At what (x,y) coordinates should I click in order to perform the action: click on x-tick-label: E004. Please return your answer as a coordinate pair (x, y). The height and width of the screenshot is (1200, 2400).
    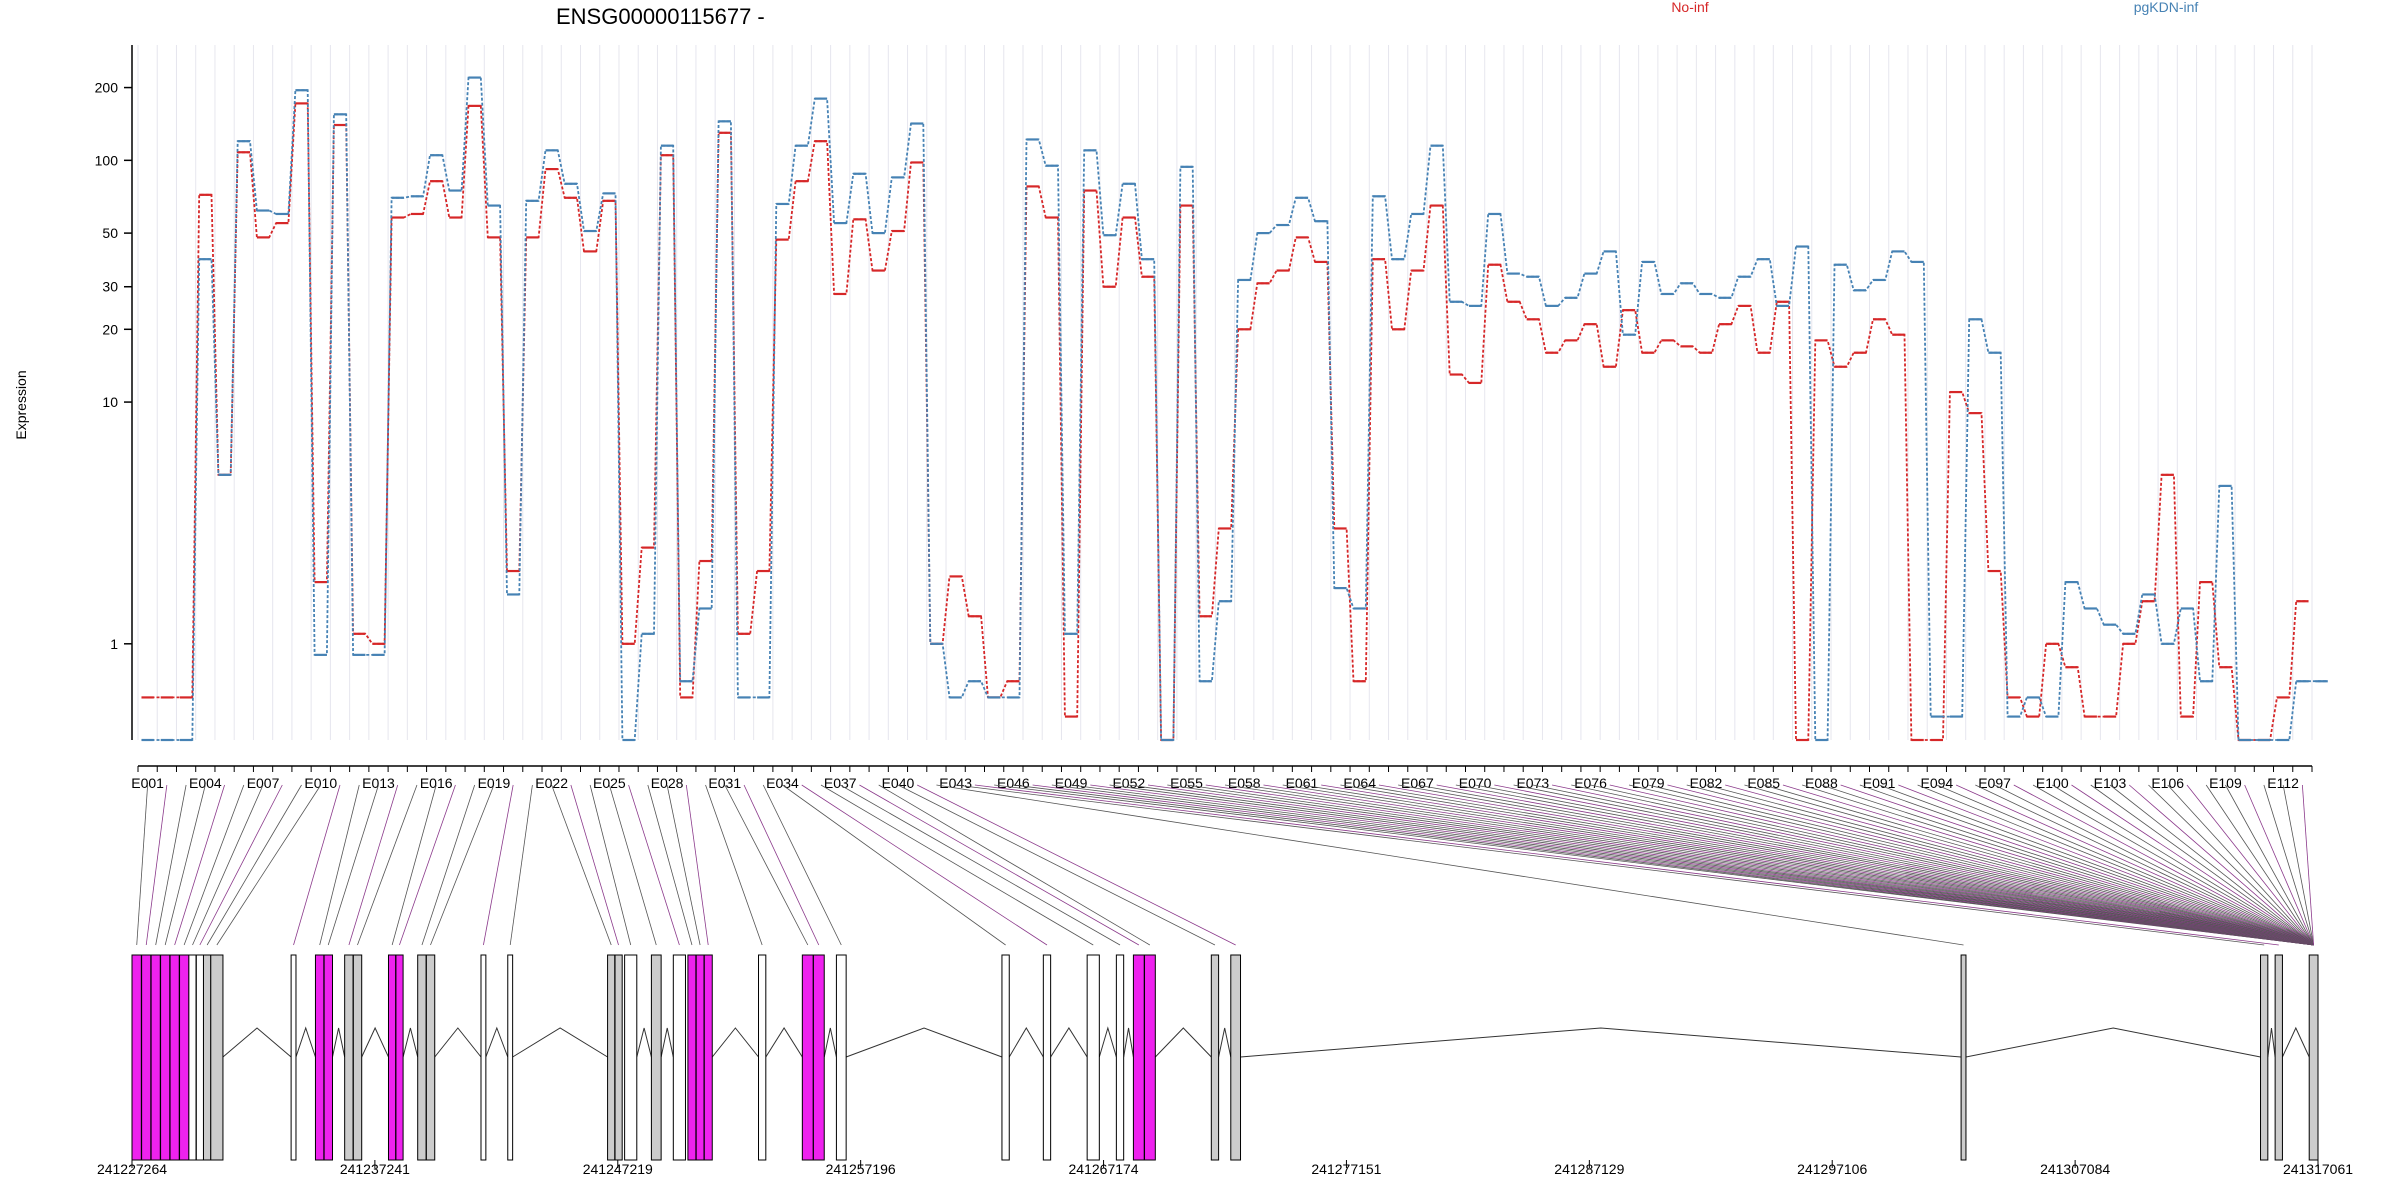
    Looking at the image, I should click on (205, 783).